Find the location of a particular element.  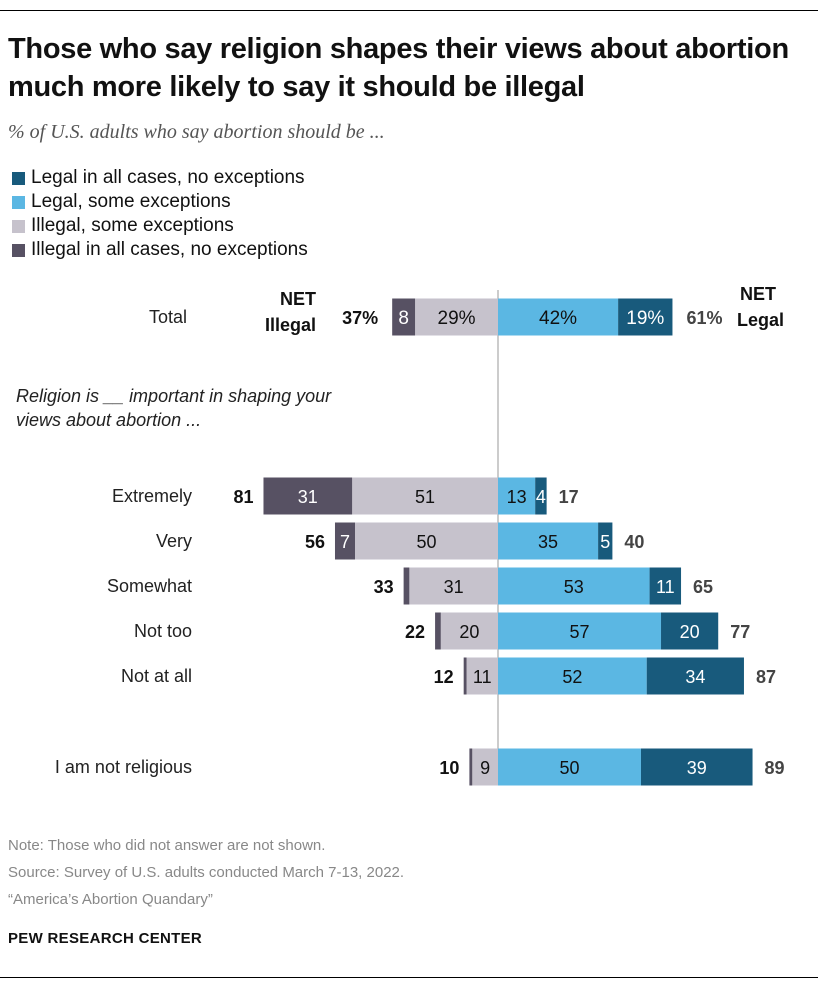

category-label: Very is located at coordinates (174, 541).